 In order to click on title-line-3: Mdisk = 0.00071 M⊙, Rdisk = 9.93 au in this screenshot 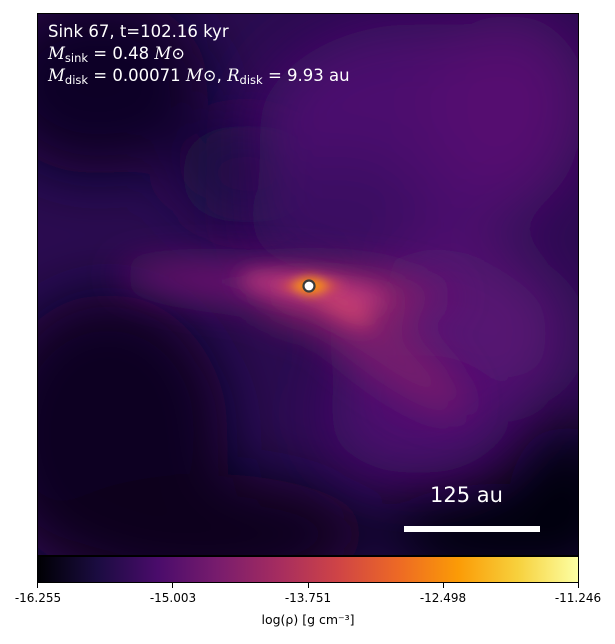, I will do `click(199, 76)`.